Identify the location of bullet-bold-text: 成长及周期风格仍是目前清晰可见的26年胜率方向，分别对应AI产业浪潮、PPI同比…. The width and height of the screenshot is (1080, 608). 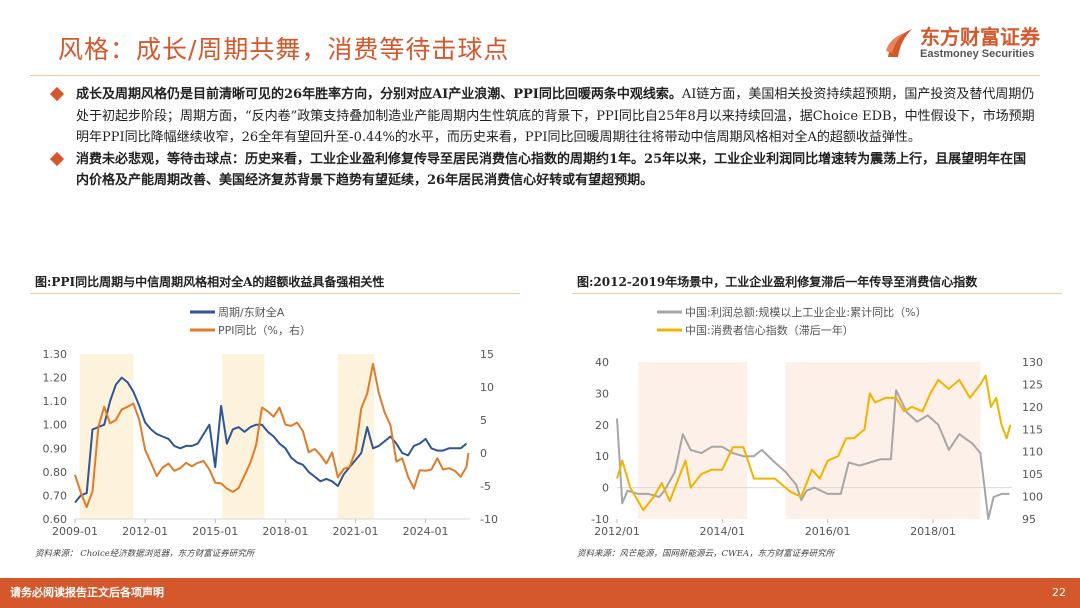
(379, 94).